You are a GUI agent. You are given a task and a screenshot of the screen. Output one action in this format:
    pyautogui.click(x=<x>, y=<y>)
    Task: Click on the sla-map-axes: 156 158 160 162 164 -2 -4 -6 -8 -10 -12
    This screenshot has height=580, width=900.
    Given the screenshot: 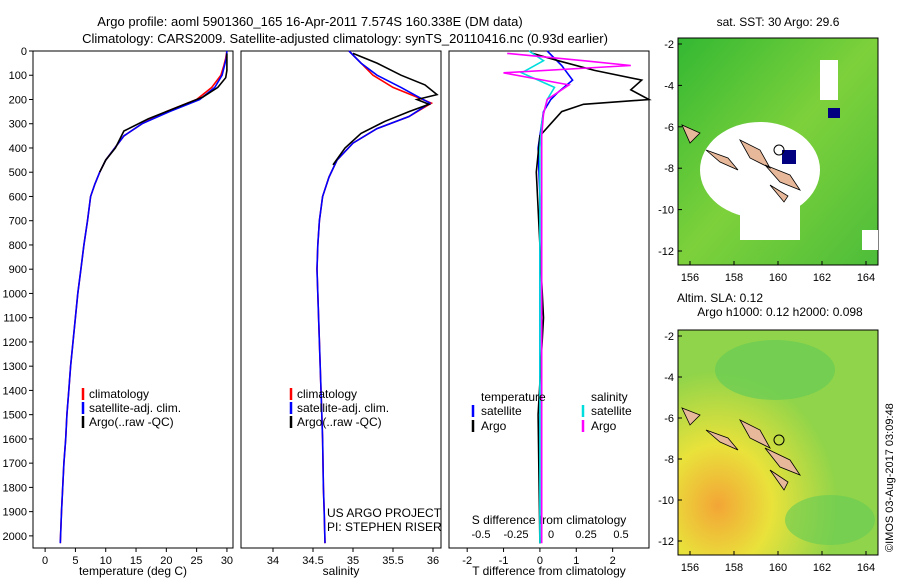 What is the action you would take?
    pyautogui.click(x=766, y=452)
    